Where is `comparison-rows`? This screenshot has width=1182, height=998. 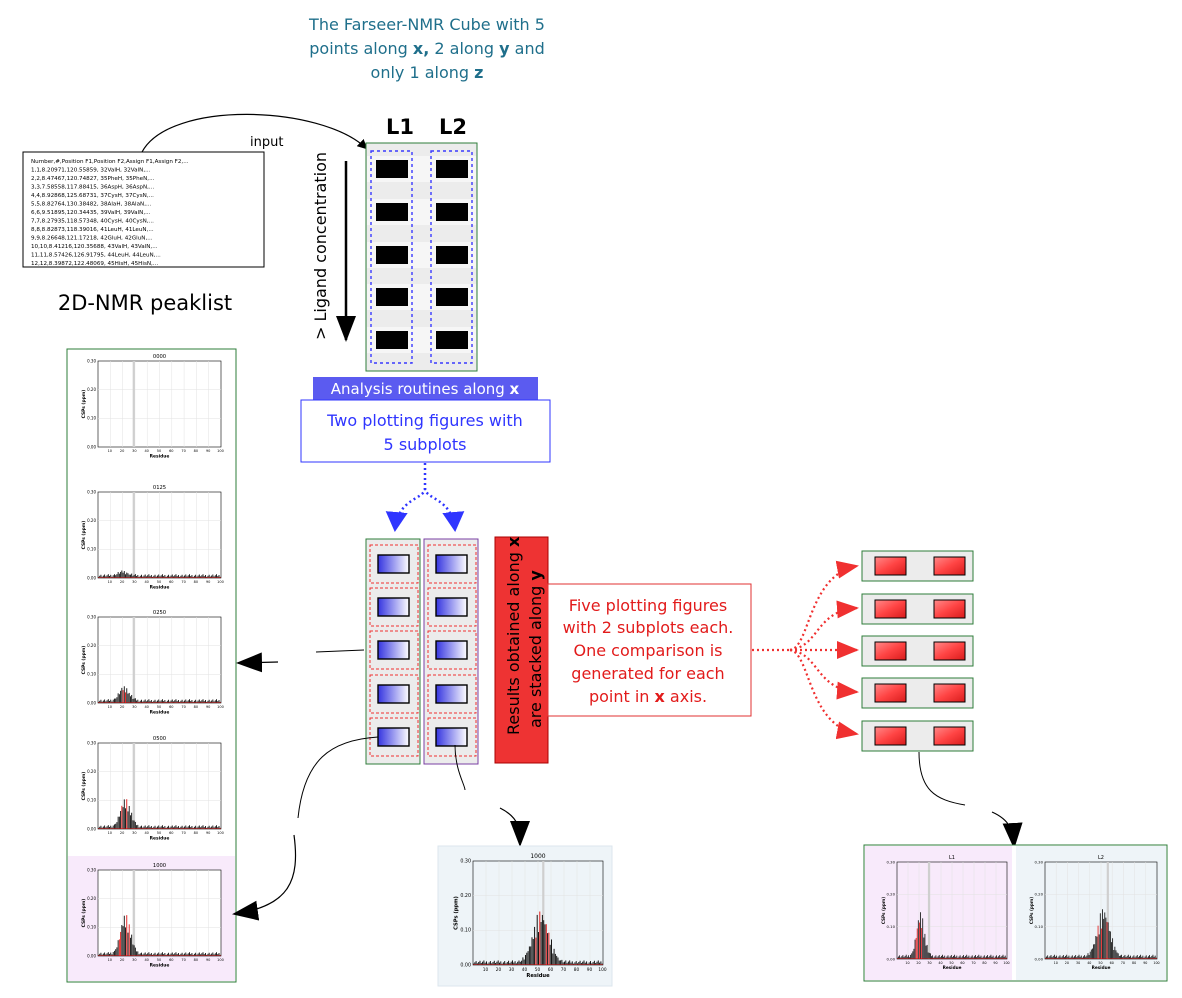
comparison-rows is located at coordinates (917, 651).